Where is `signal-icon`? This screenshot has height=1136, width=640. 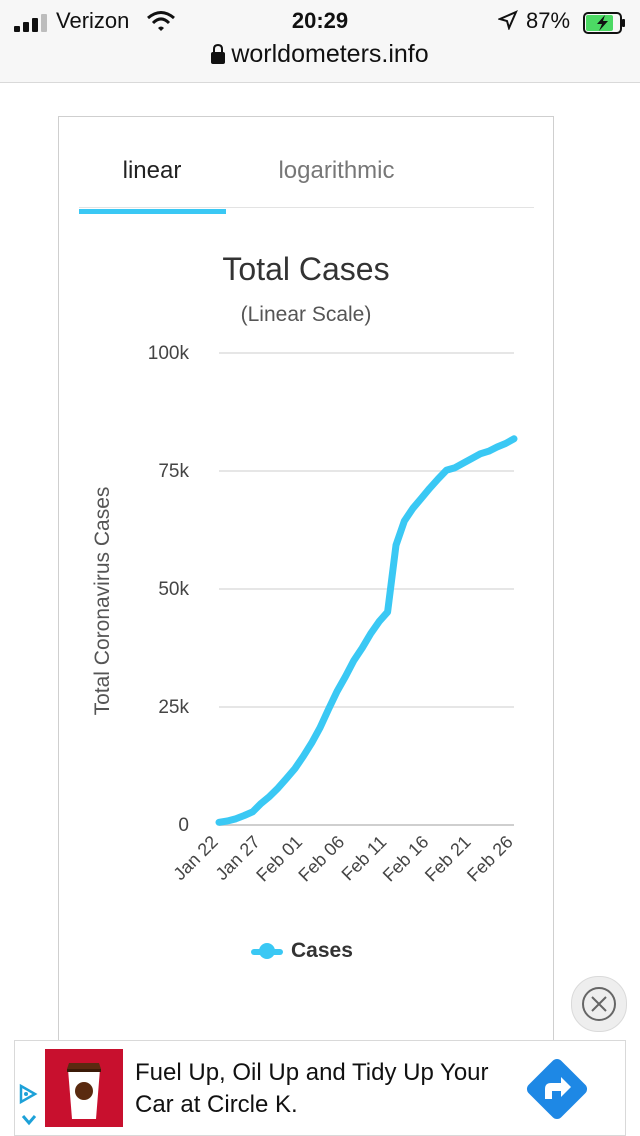 signal-icon is located at coordinates (32, 25).